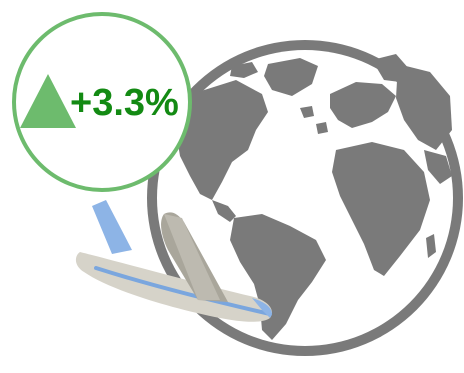 Image resolution: width=464 pixels, height=373 pixels. What do you see at coordinates (173, 261) in the screenshot?
I see `airplane-icon` at bounding box center [173, 261].